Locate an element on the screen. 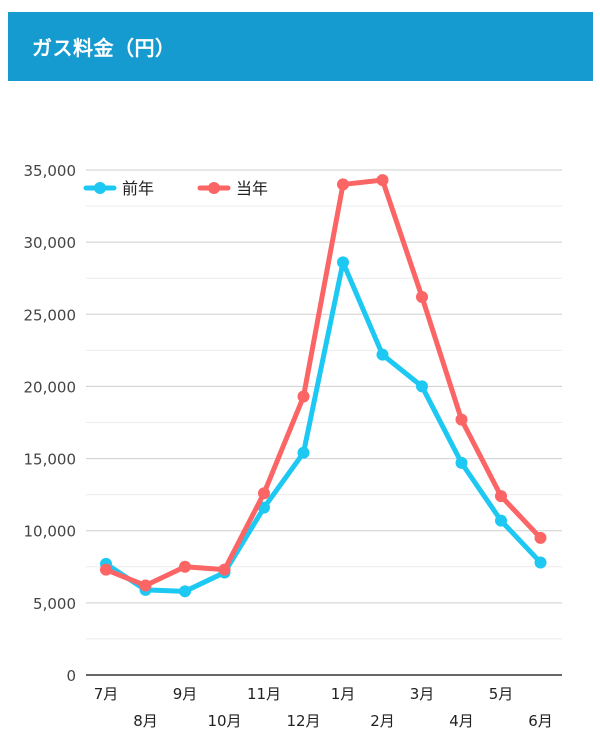 Image resolution: width=600 pixels, height=738 pixels. y-tick-label: 30,000 is located at coordinates (50, 243).